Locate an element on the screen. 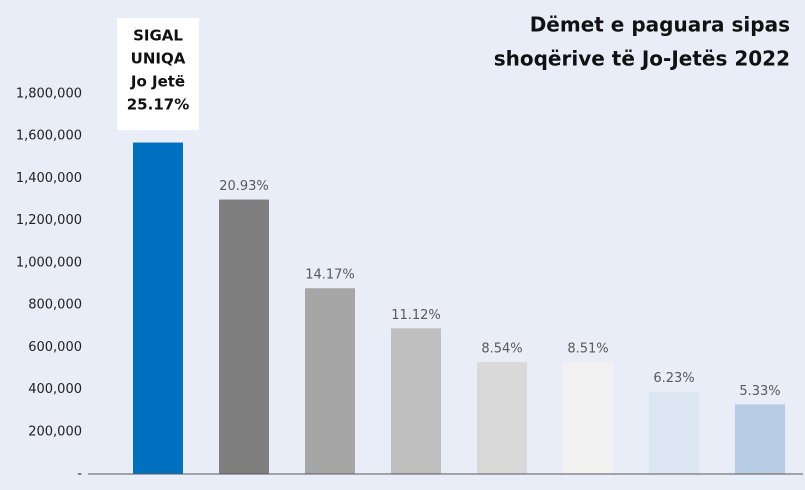  y-tick-label: 1,600,000 is located at coordinates (49, 136).